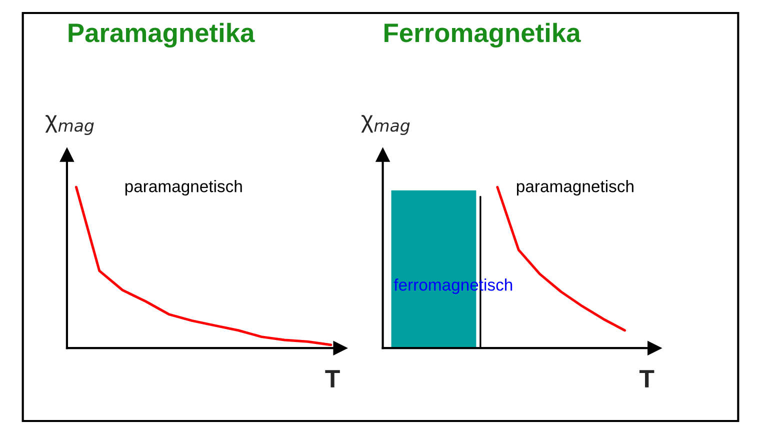 The image size is (761, 434). Describe the element at coordinates (161, 35) in the screenshot. I see `chart-title: Paramagnetika` at that location.